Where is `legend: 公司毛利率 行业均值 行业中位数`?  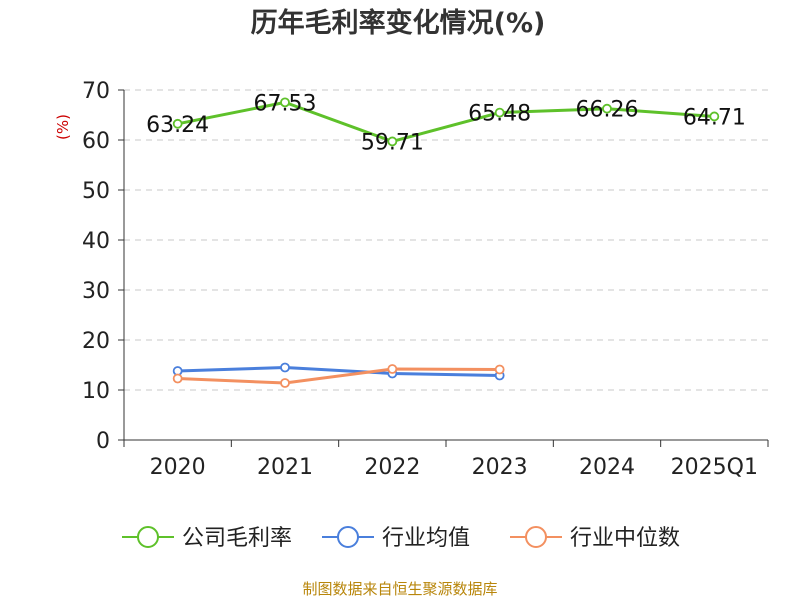
legend: 公司毛利率 行业均值 行业中位数 is located at coordinates (401, 538).